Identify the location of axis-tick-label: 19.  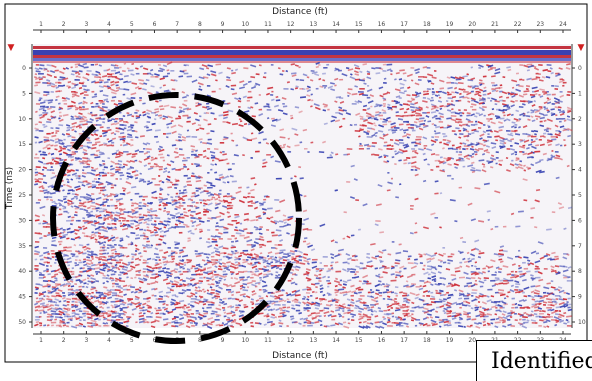
(450, 24).